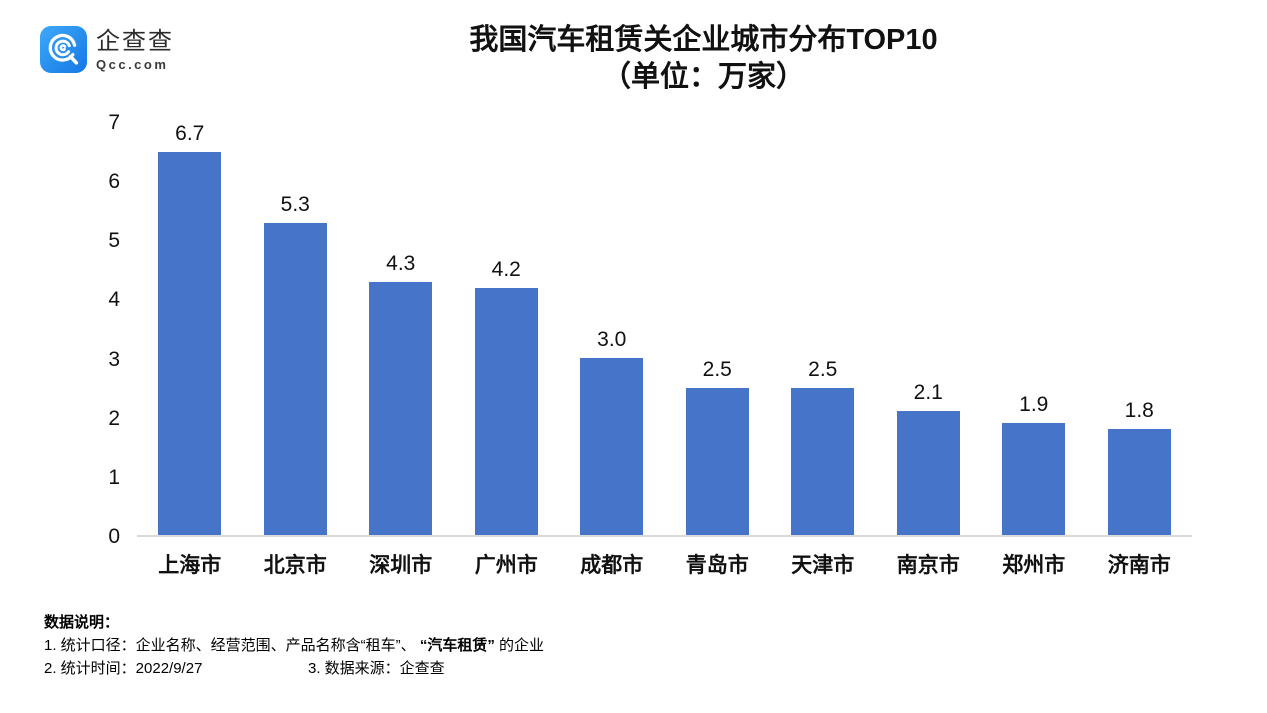  I want to click on footer-note-1-highlight: “汽车租赁”, so click(457, 645).